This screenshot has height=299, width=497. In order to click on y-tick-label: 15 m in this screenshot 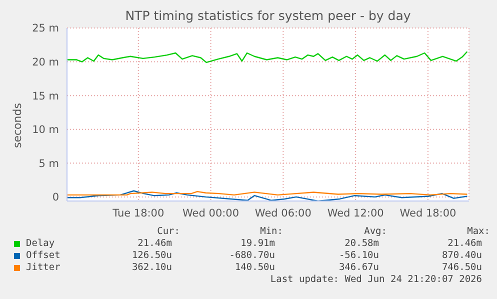, I will do `click(45, 96)`.